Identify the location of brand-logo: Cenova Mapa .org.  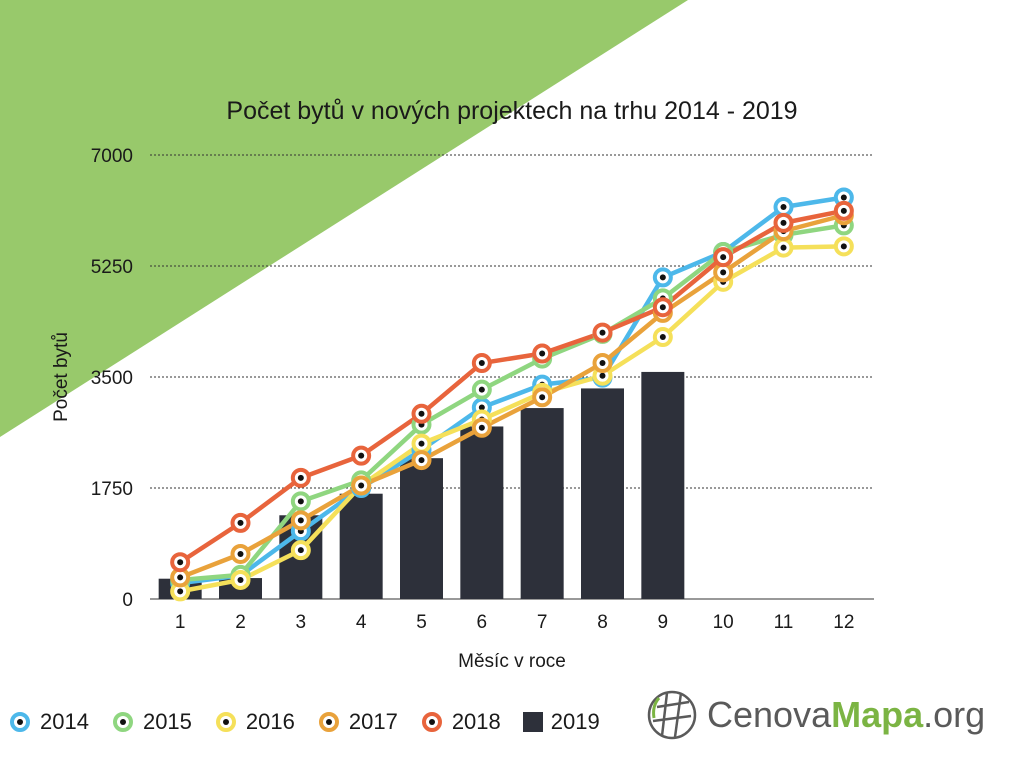
(815, 715).